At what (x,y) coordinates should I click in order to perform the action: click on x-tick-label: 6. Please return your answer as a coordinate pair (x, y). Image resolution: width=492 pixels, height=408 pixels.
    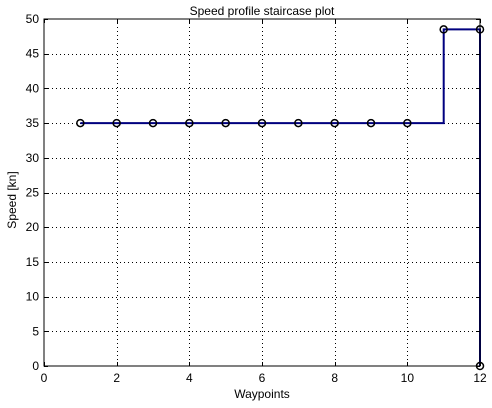
    Looking at the image, I should click on (262, 378).